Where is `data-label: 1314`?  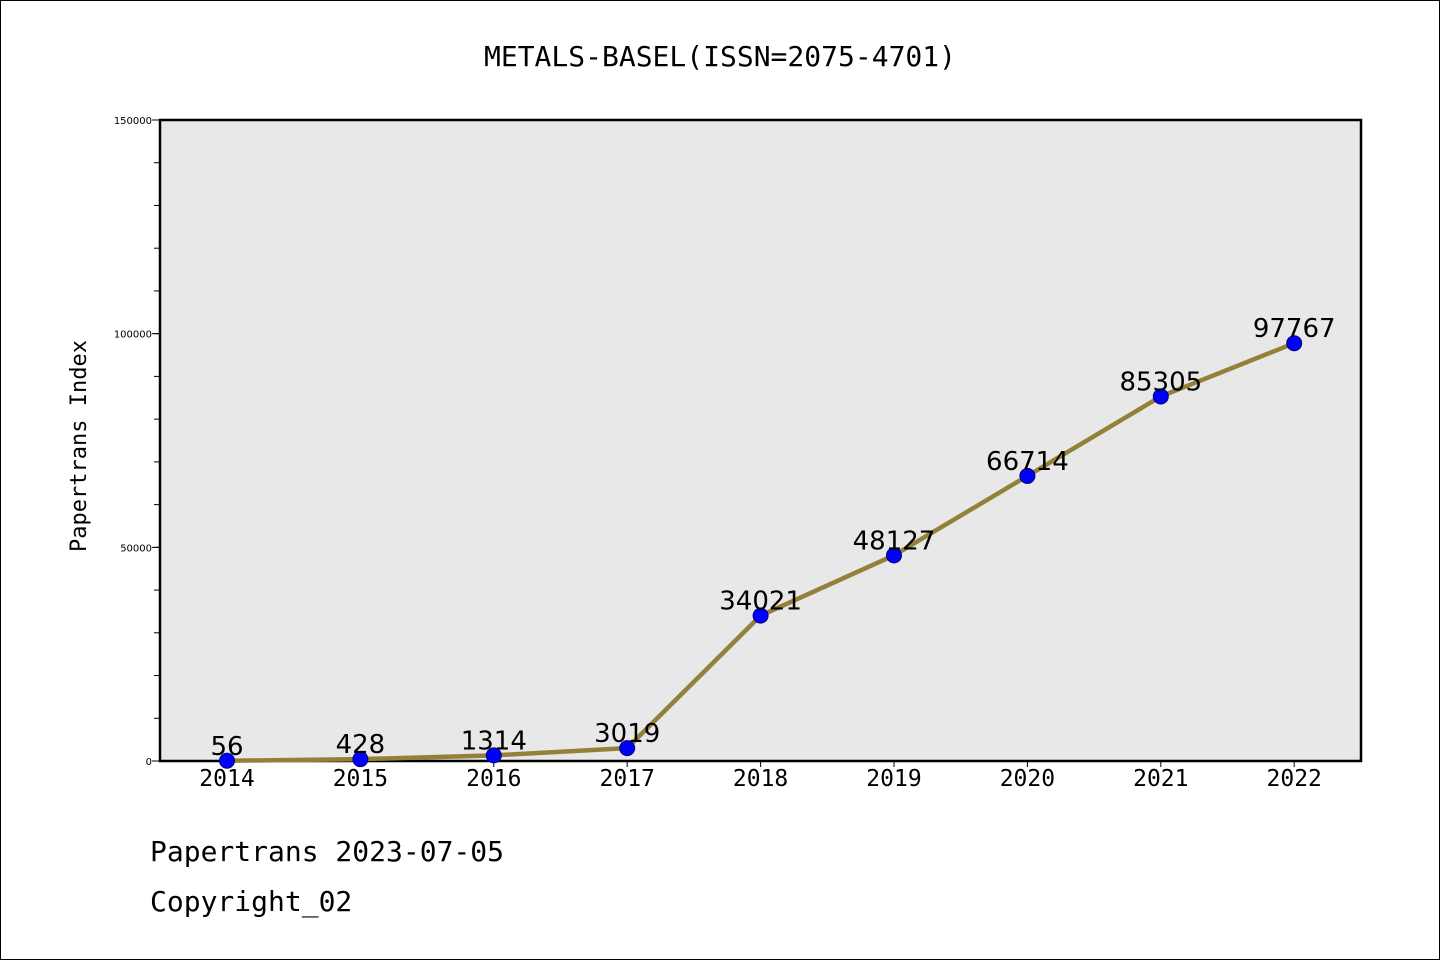
data-label: 1314 is located at coordinates (494, 741).